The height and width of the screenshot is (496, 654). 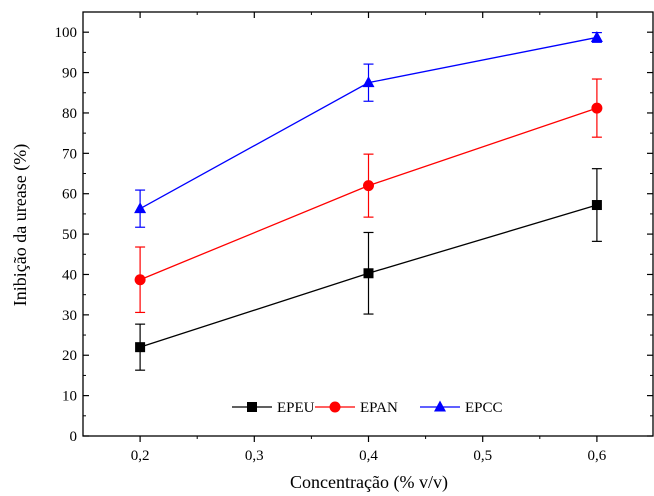 I want to click on x-tick-label: 0,4, so click(x=368, y=456).